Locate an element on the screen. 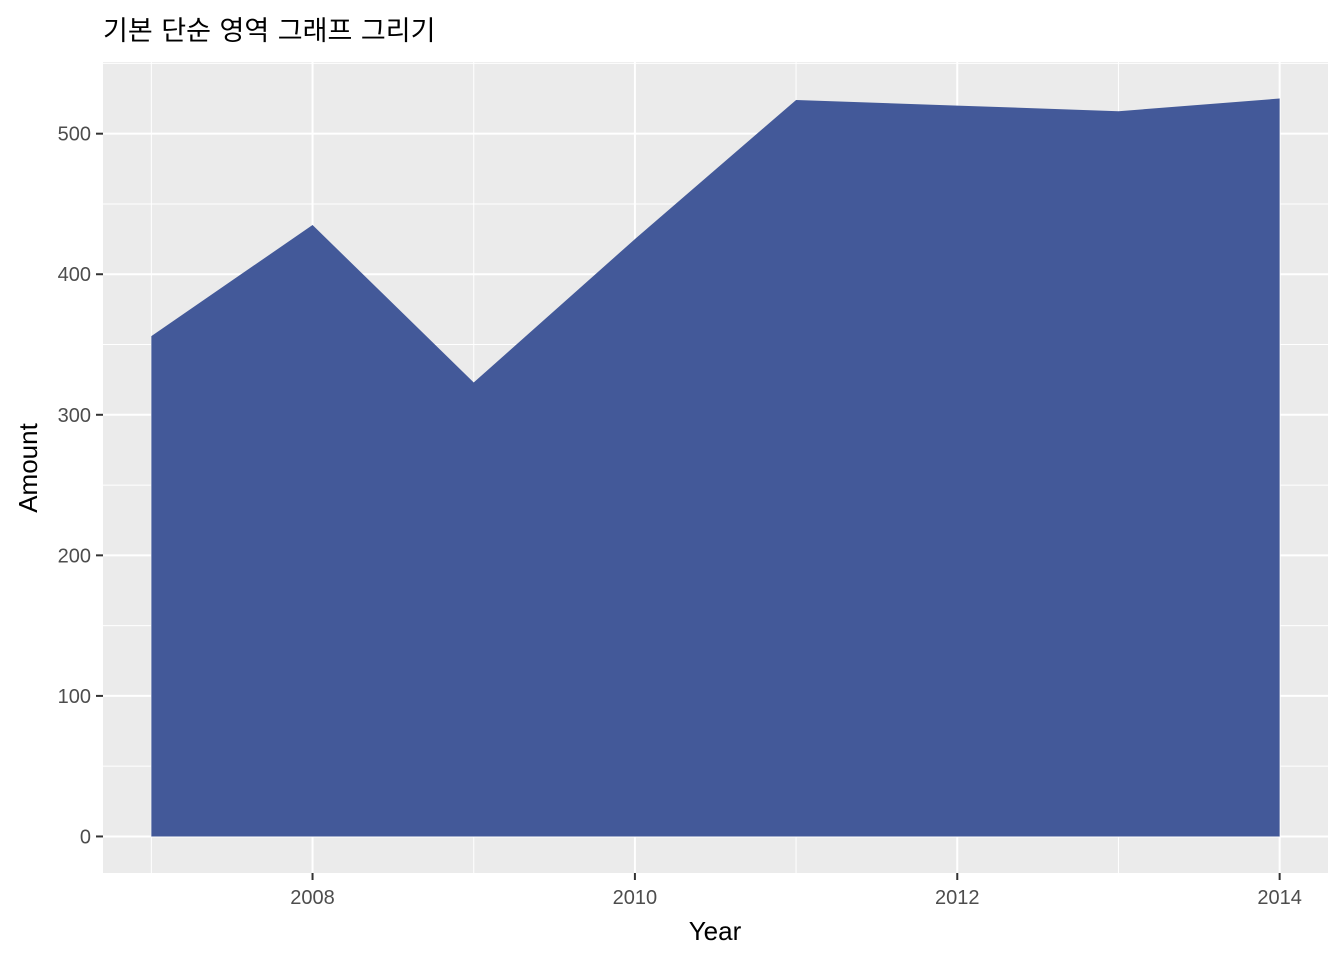 The width and height of the screenshot is (1344, 960). y-tick-label: 500 is located at coordinates (74, 135).